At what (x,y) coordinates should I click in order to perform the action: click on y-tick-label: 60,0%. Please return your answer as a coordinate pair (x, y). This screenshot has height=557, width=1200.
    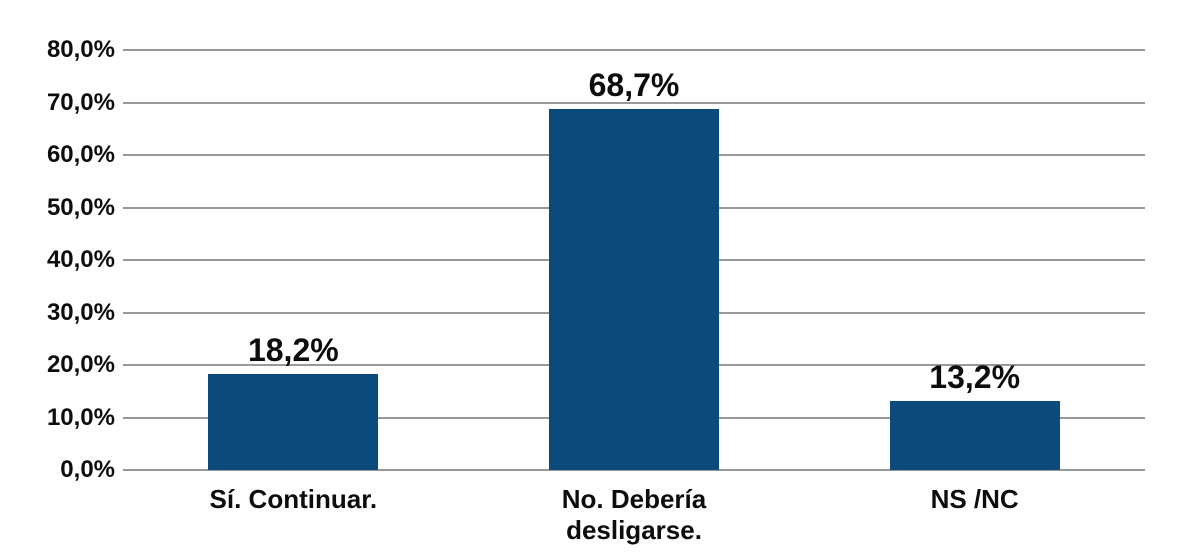
    Looking at the image, I should click on (80, 154).